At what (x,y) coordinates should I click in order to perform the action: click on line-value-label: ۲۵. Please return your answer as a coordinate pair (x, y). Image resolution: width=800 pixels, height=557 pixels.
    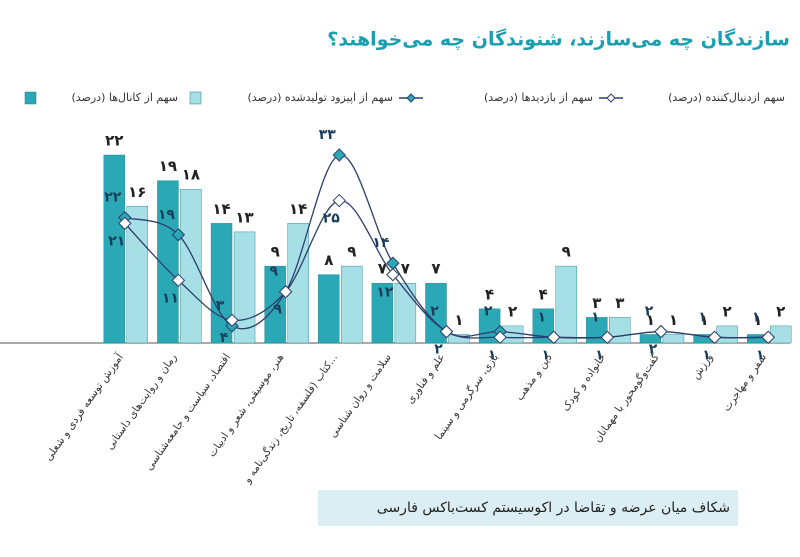
    Looking at the image, I should click on (332, 219).